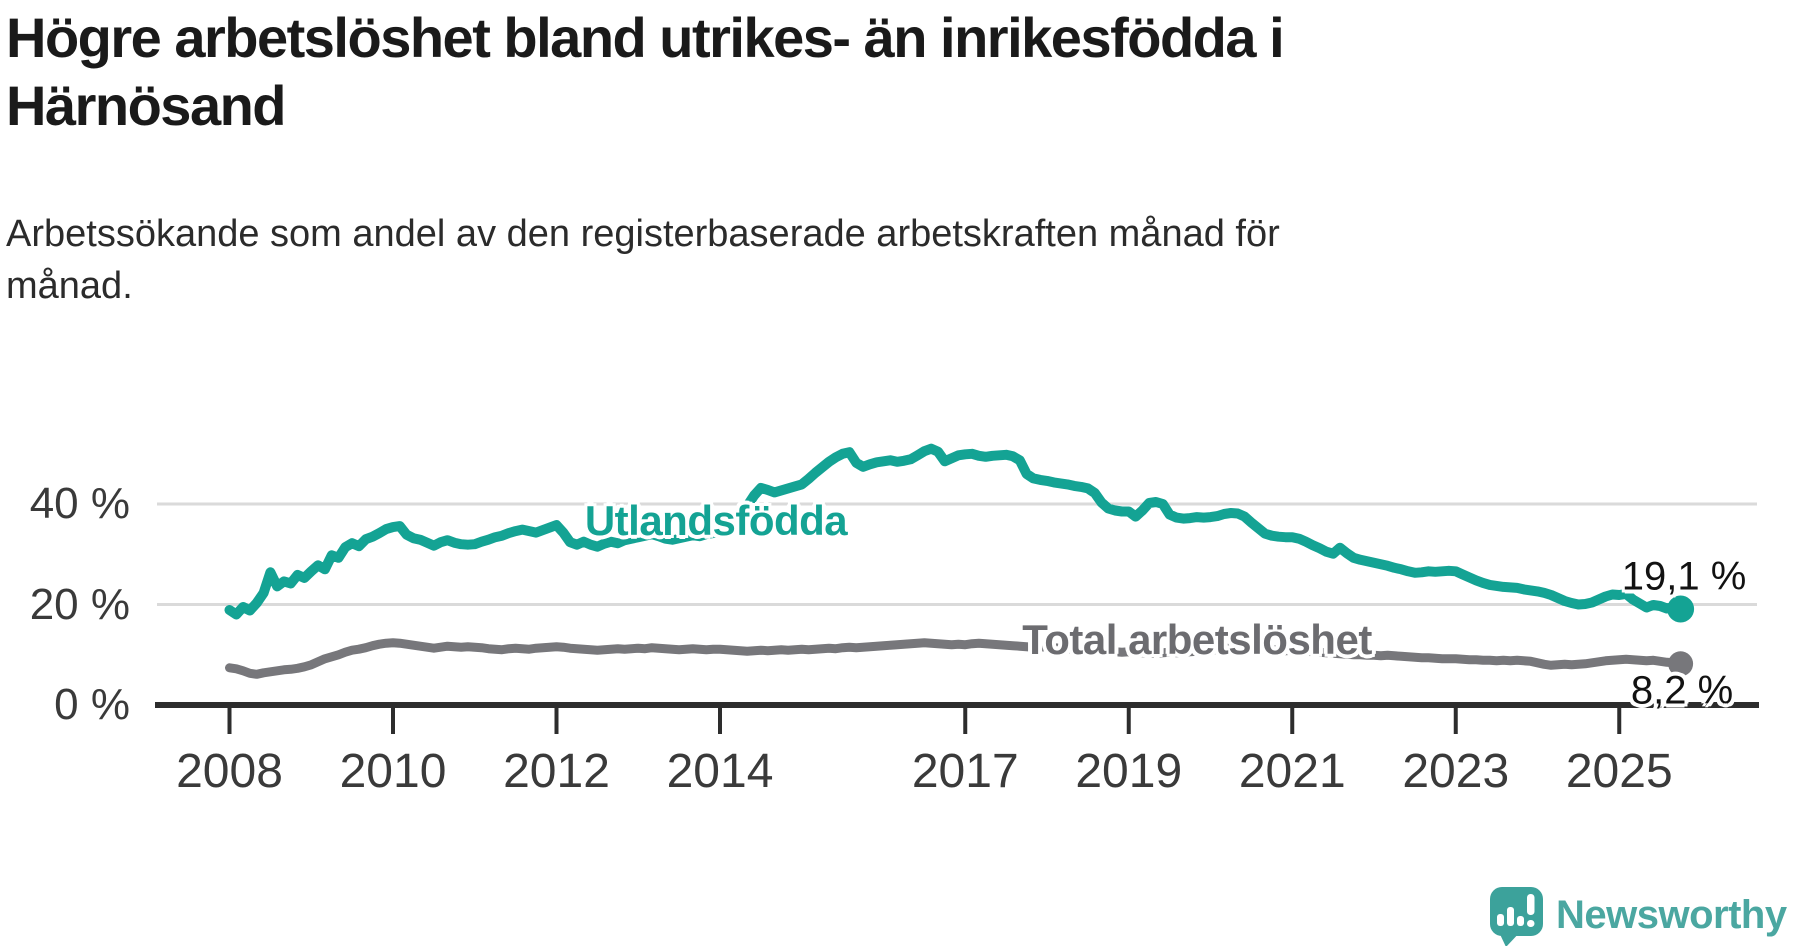 The width and height of the screenshot is (1800, 948). What do you see at coordinates (146, 105) in the screenshot?
I see `chart-title-line-2: Härnösand` at bounding box center [146, 105].